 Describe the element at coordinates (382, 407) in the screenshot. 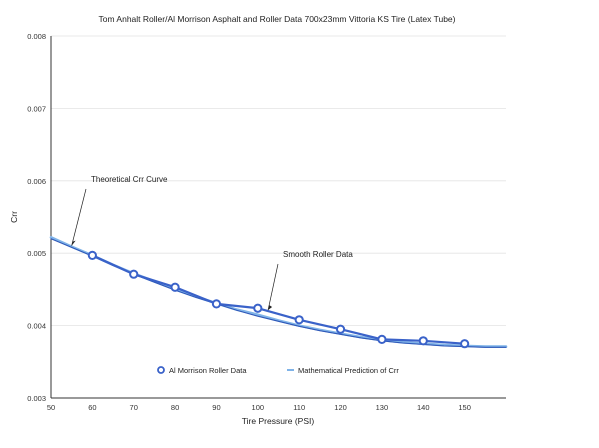

I see `x-tick-label: 130` at that location.